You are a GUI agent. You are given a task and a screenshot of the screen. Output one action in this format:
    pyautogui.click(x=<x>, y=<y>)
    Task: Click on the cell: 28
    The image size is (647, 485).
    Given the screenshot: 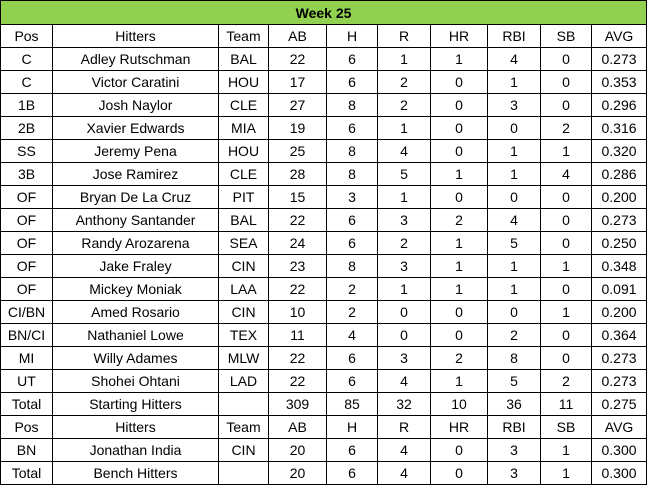 What is the action you would take?
    pyautogui.click(x=297, y=174)
    